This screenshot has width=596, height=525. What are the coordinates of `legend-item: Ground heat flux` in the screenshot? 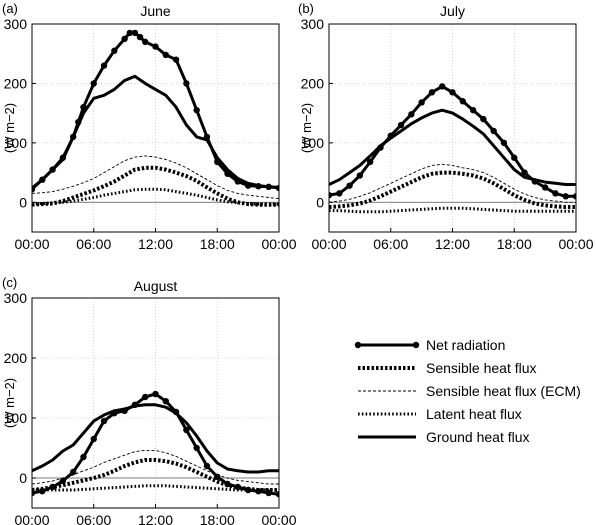 It's located at (444, 437).